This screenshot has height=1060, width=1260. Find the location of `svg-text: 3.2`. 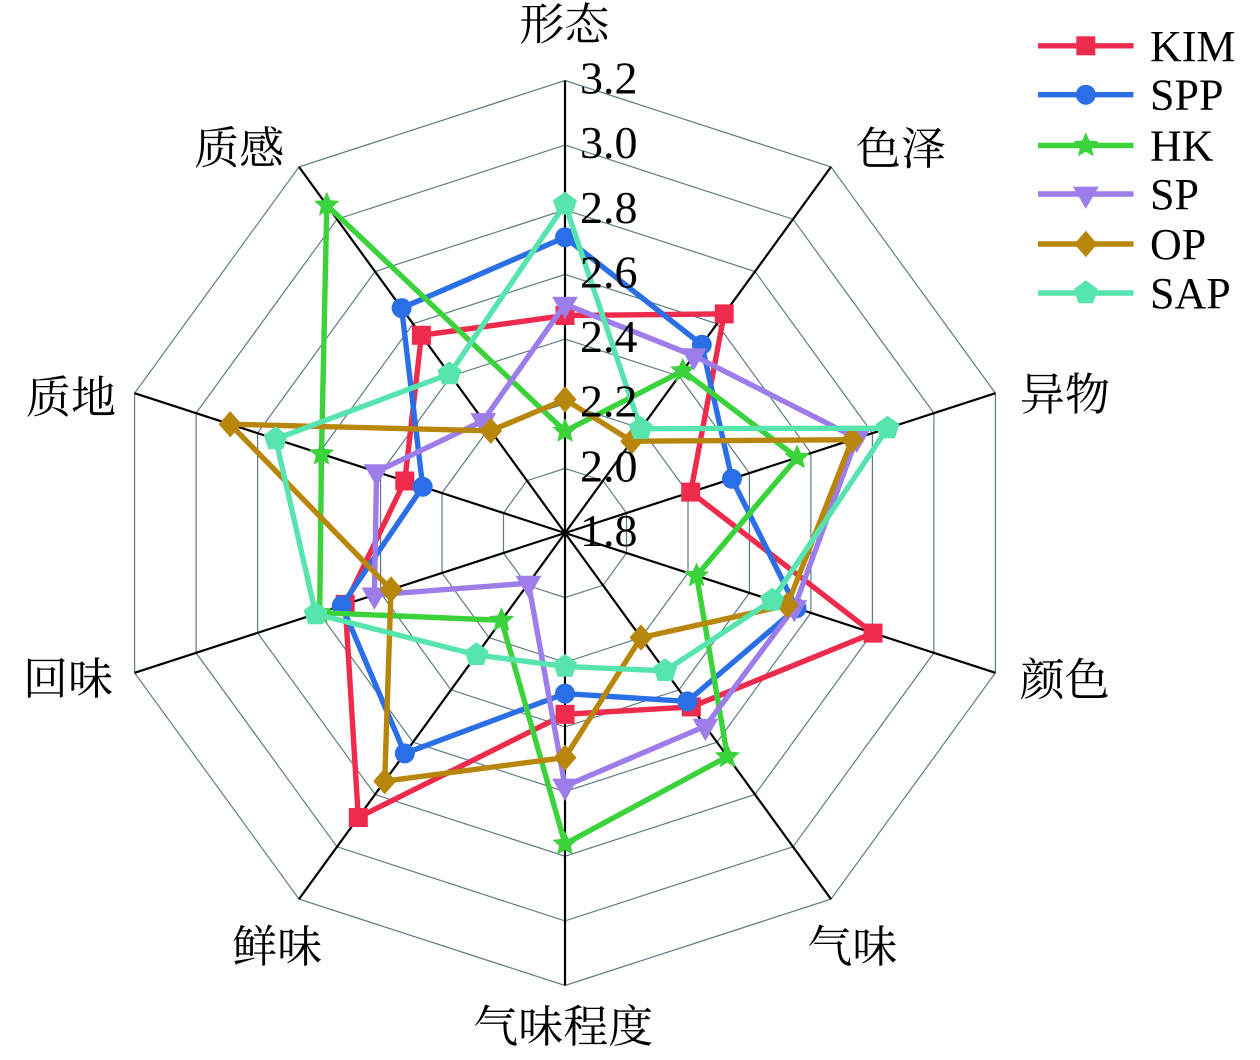

svg-text: 3.2 is located at coordinates (609, 78).